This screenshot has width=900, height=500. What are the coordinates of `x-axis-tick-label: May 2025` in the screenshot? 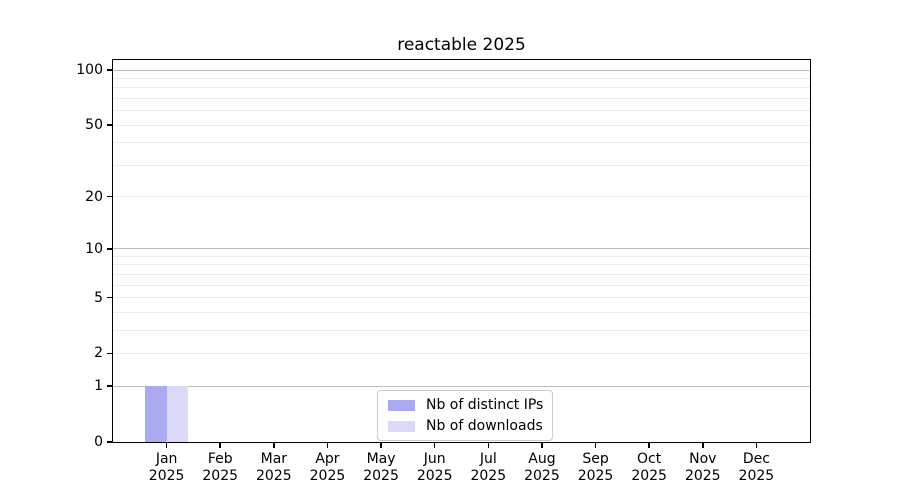 It's located at (381, 467).